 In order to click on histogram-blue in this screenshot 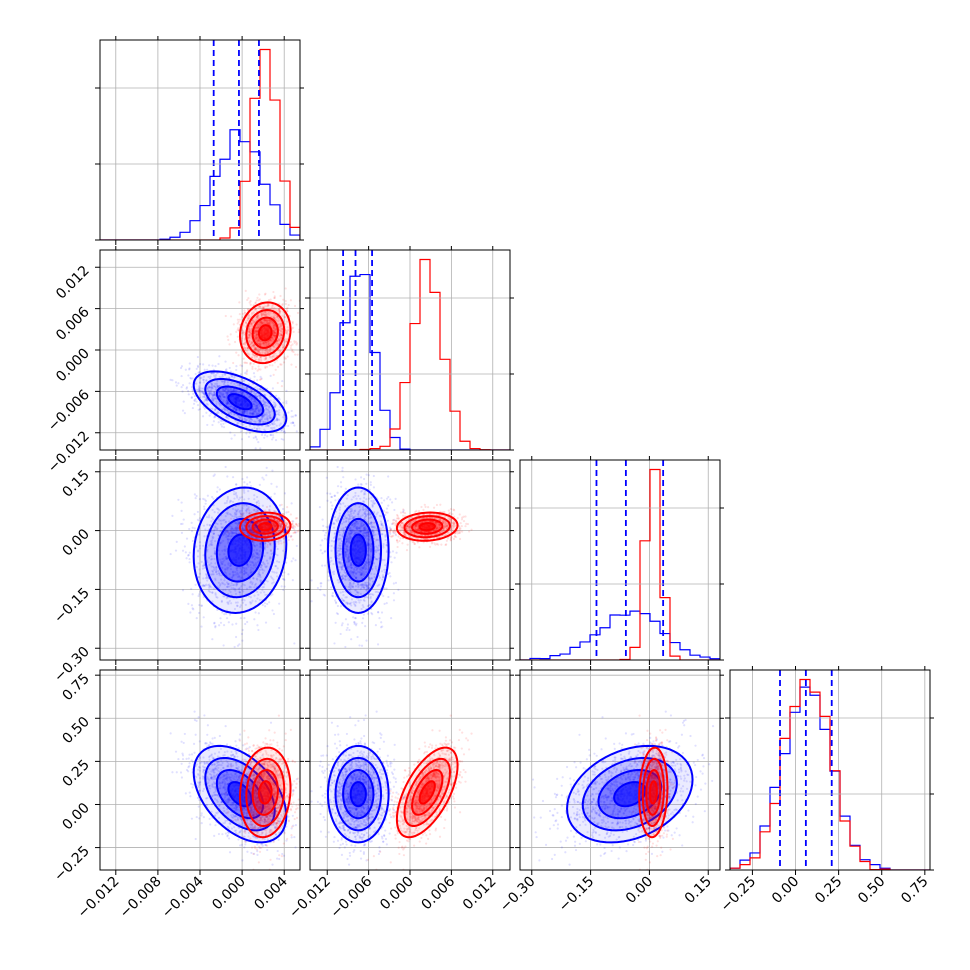, I will do `click(200, 184)`.